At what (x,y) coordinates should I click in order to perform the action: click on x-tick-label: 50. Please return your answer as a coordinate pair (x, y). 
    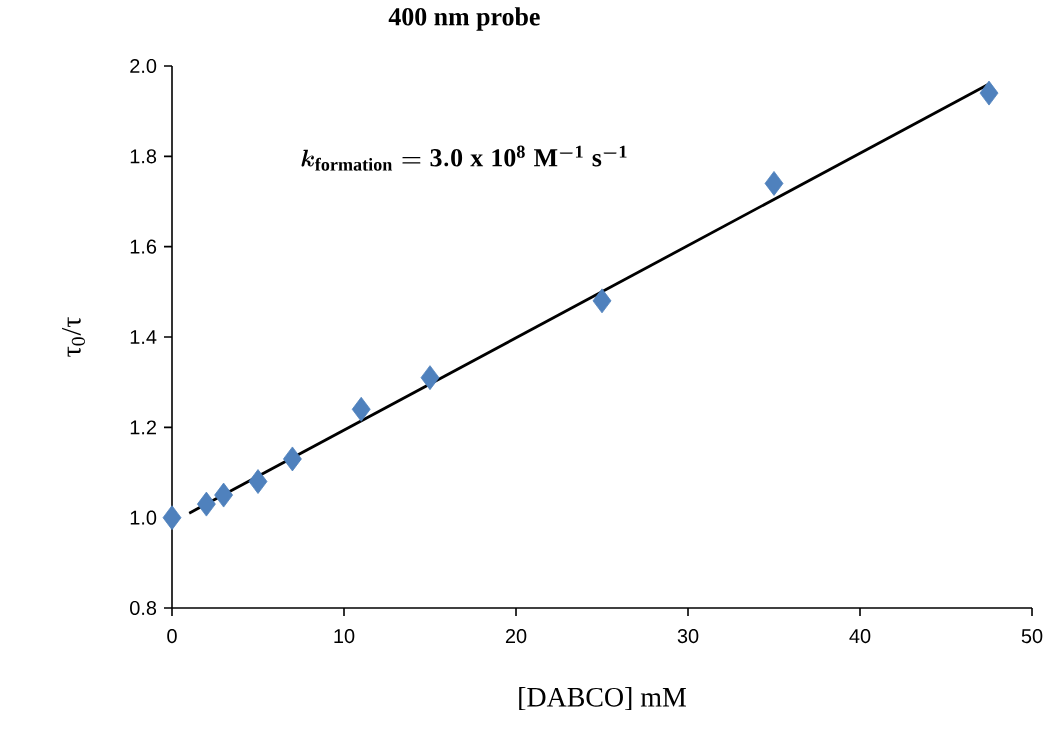
    Looking at the image, I should click on (1032, 636).